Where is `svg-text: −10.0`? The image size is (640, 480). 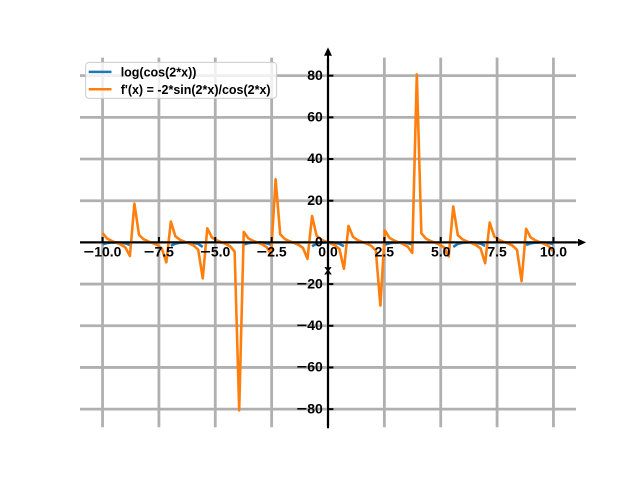 svg-text: −10.0 is located at coordinates (103, 251).